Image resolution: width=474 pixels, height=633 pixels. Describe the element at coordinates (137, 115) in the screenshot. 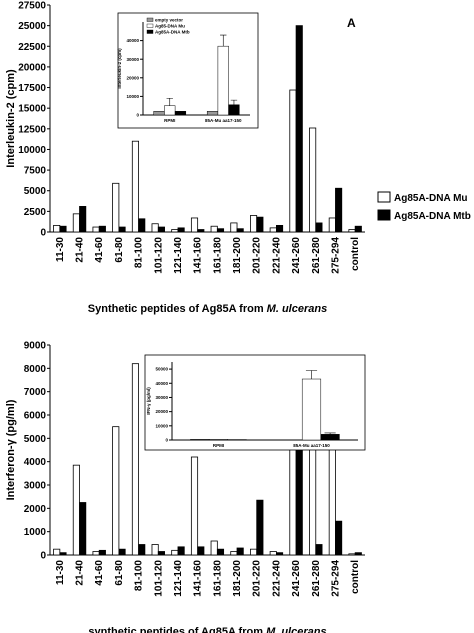

I see `y-tick-label: 0` at that location.